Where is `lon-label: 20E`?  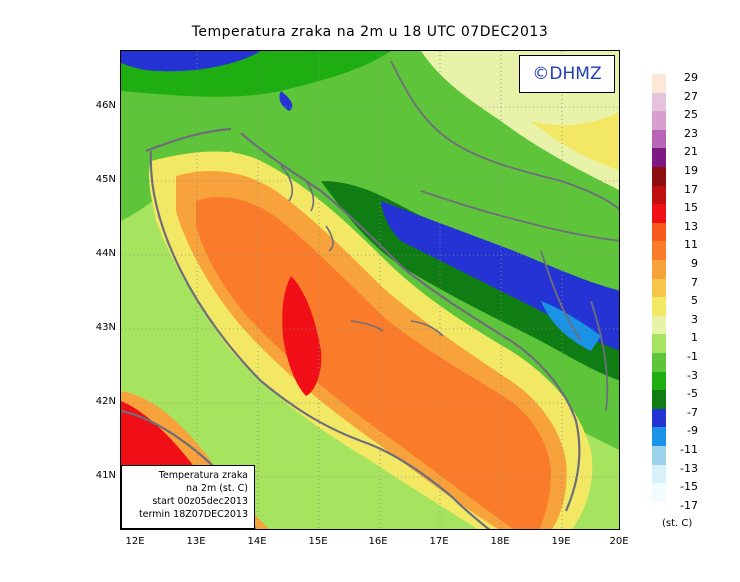 lon-label: 20E is located at coordinates (619, 541).